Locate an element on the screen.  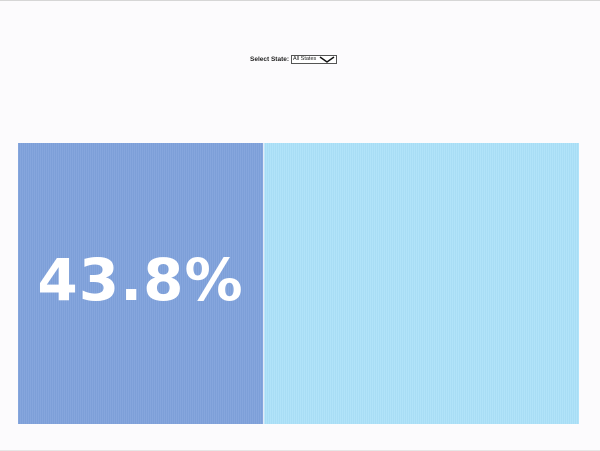
state-dropdown: All States is located at coordinates (314, 59).